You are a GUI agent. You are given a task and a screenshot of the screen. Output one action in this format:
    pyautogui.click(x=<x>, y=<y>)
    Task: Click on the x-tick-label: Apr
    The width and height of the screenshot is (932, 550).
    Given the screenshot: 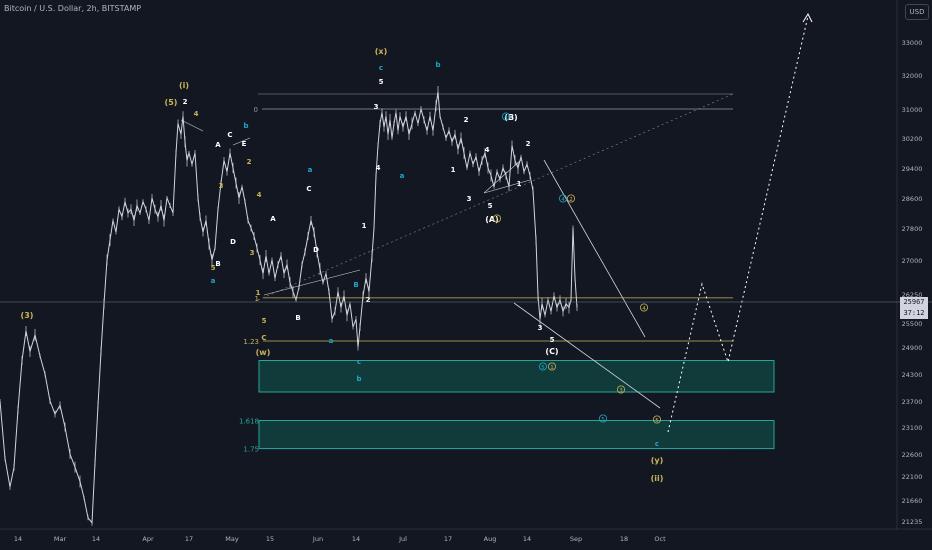 What is the action you would take?
    pyautogui.click(x=148, y=539)
    